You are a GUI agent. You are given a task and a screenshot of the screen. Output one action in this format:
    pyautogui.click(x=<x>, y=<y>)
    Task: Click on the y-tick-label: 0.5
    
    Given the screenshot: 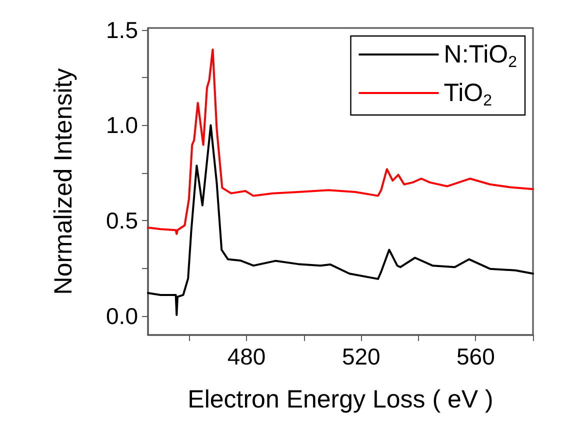 What is the action you would take?
    pyautogui.click(x=122, y=221)
    